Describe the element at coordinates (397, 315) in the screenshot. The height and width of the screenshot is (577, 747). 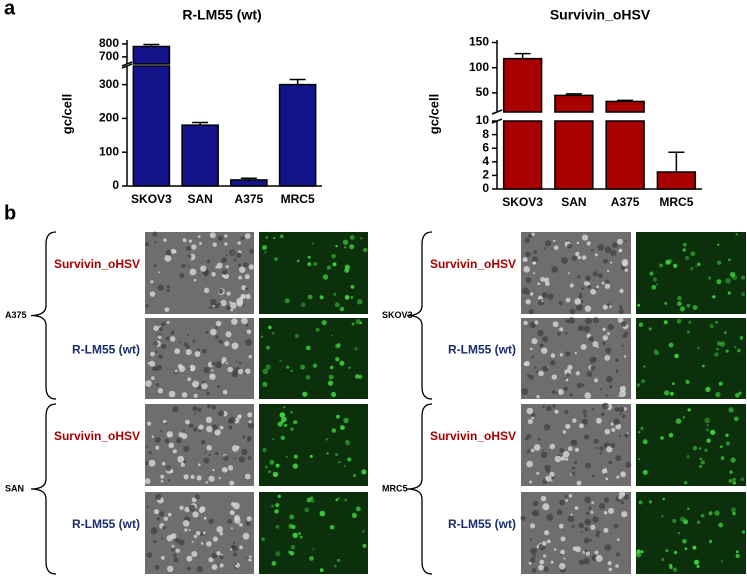
I see `cell-line-label: SKOV3` at that location.